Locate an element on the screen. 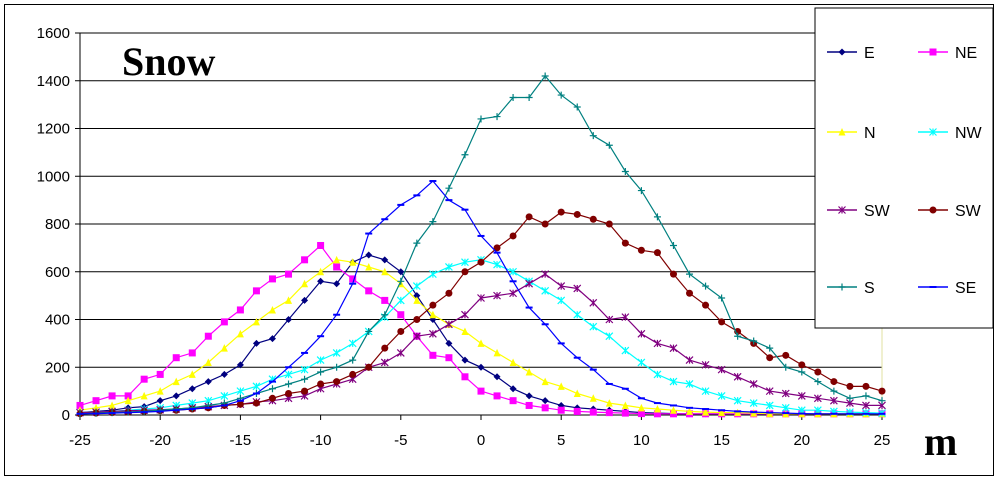 The height and width of the screenshot is (481, 1000). legend-label: E is located at coordinates (869, 53).